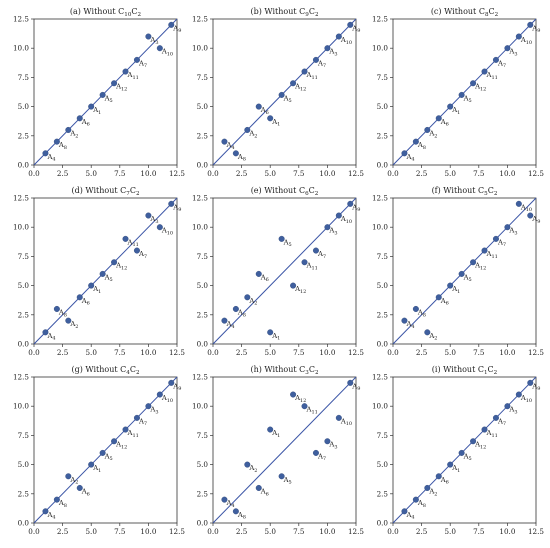 This screenshot has height=548, width=550. What do you see at coordinates (464, 271) in the screenshot?
I see `plot-frame` at bounding box center [464, 271].